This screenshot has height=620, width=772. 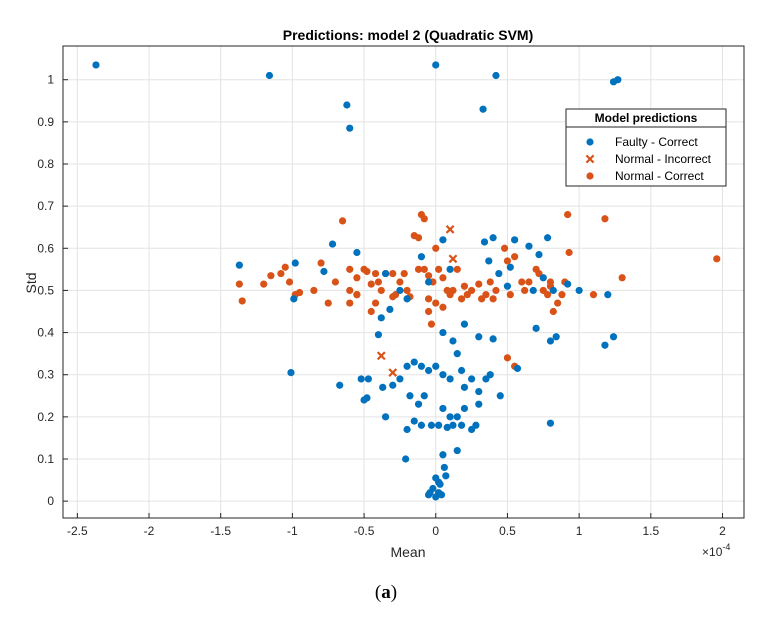 What do you see at coordinates (507, 531) in the screenshot?
I see `x-tick-label: 0.5` at bounding box center [507, 531].